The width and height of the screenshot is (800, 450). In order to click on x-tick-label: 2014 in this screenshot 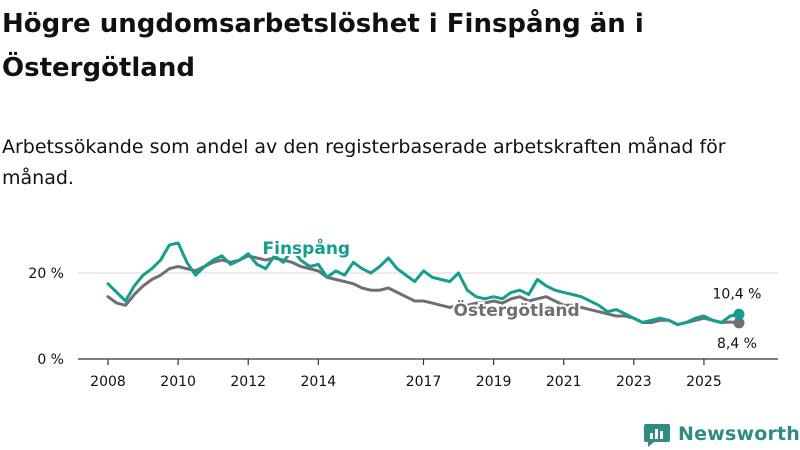, I will do `click(319, 382)`.